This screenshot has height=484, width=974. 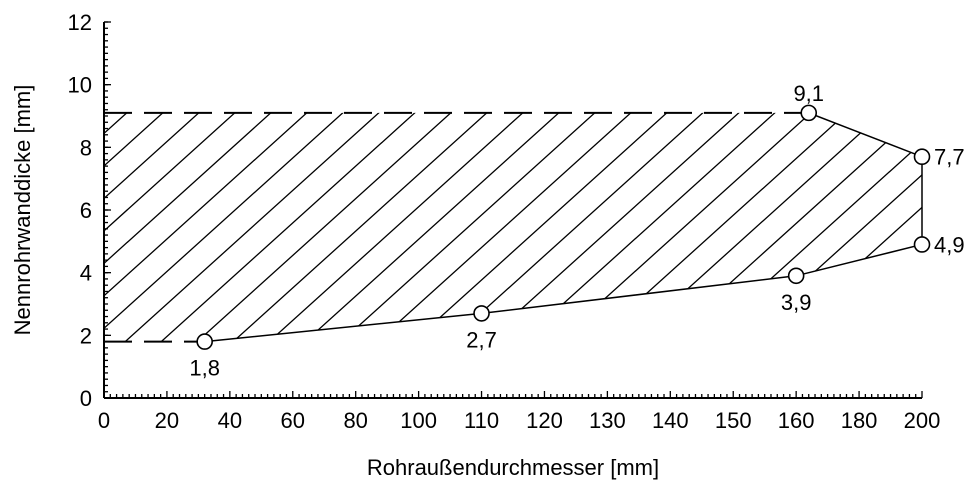 What do you see at coordinates (949, 157) in the screenshot?
I see `data-label: 7,7` at bounding box center [949, 157].